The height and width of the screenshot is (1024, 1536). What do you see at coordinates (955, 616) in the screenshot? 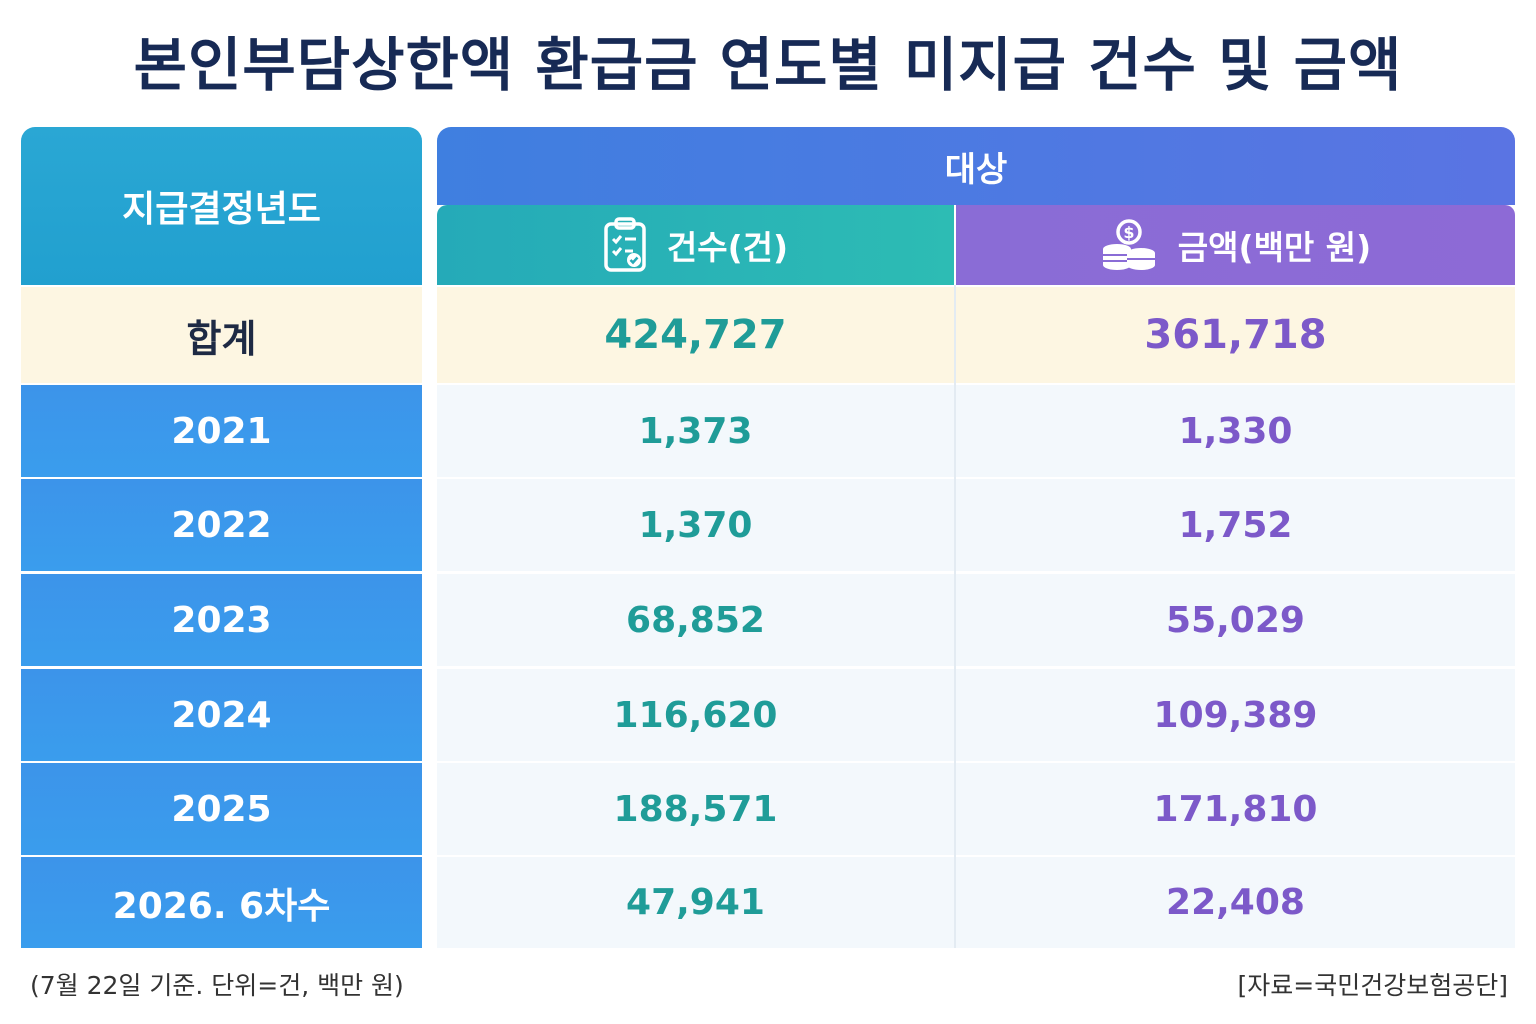
I see `column-divider` at bounding box center [955, 616].